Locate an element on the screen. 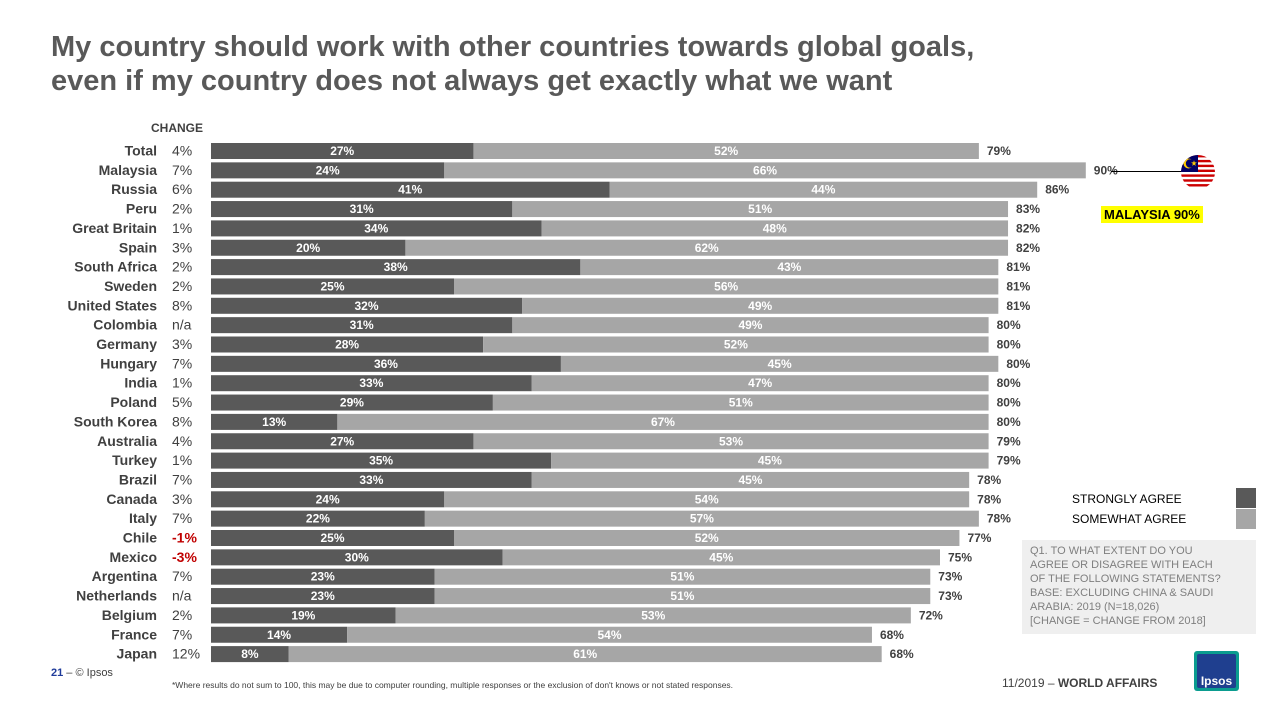  change-value: 3% is located at coordinates (182, 247).